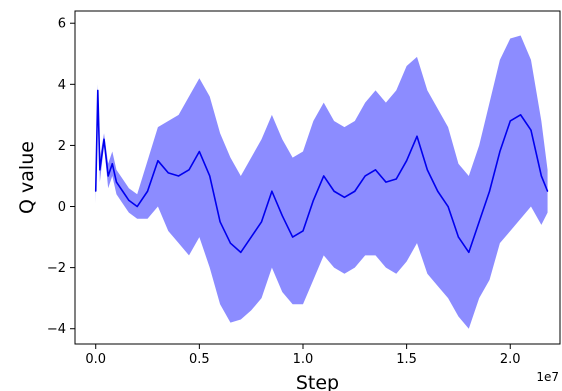  What do you see at coordinates (547, 377) in the screenshot?
I see `x-offset-label: 1e7` at bounding box center [547, 377].